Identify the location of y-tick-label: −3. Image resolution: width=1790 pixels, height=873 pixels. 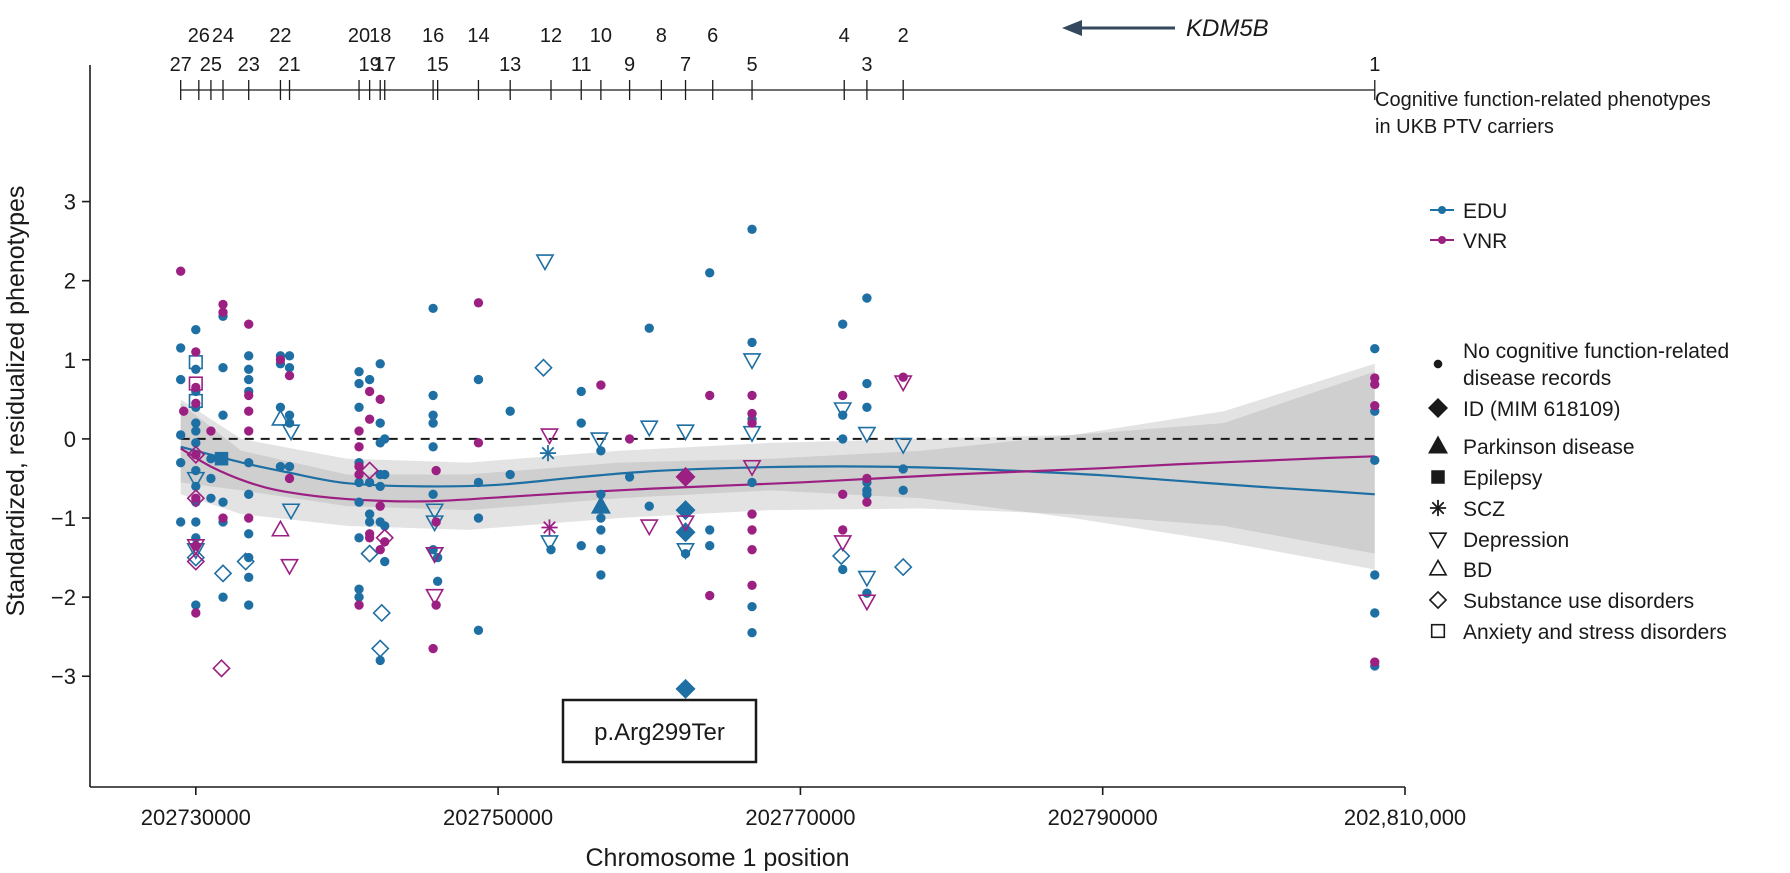
(63, 676).